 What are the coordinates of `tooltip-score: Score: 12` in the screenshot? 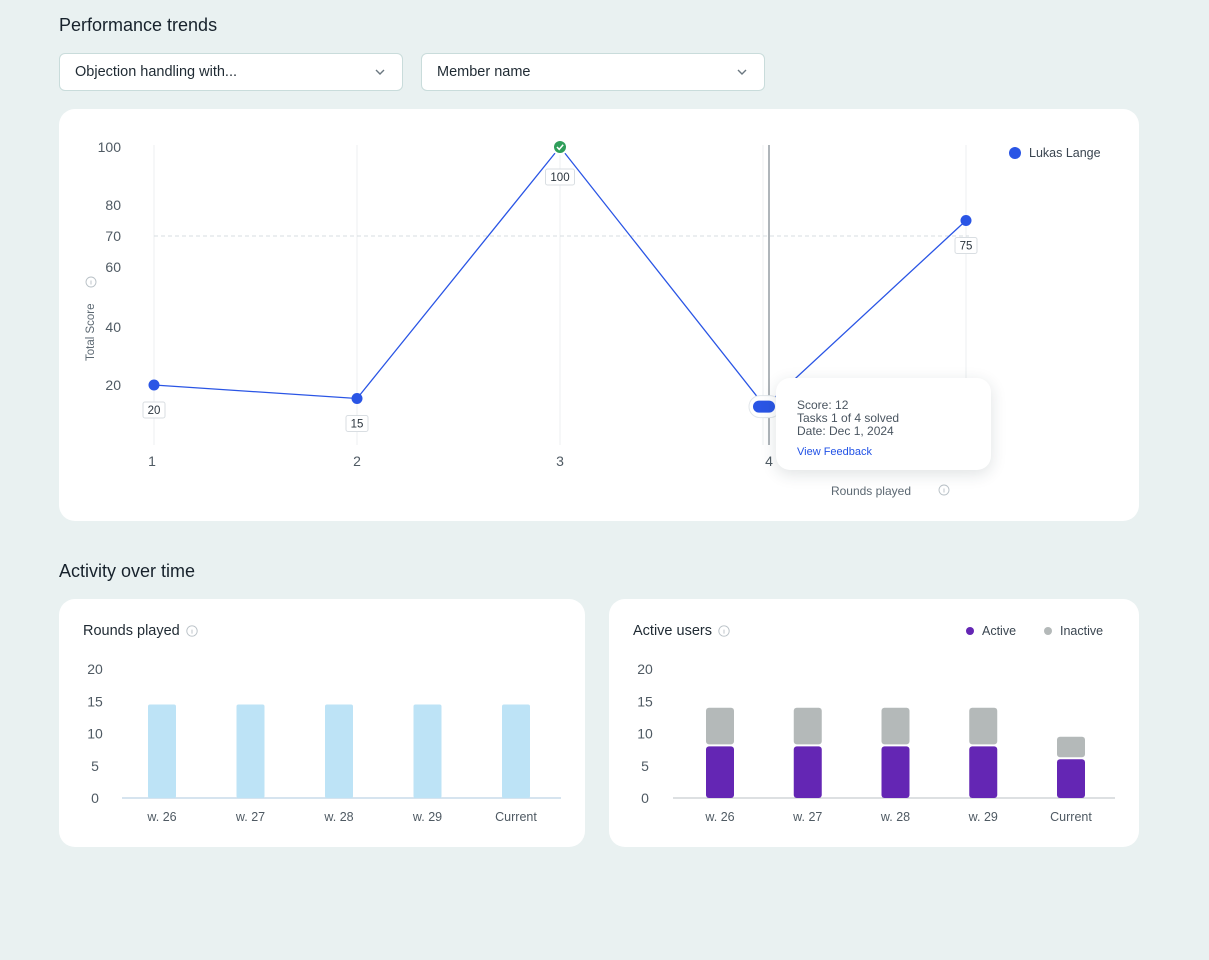 It's located at (823, 405).